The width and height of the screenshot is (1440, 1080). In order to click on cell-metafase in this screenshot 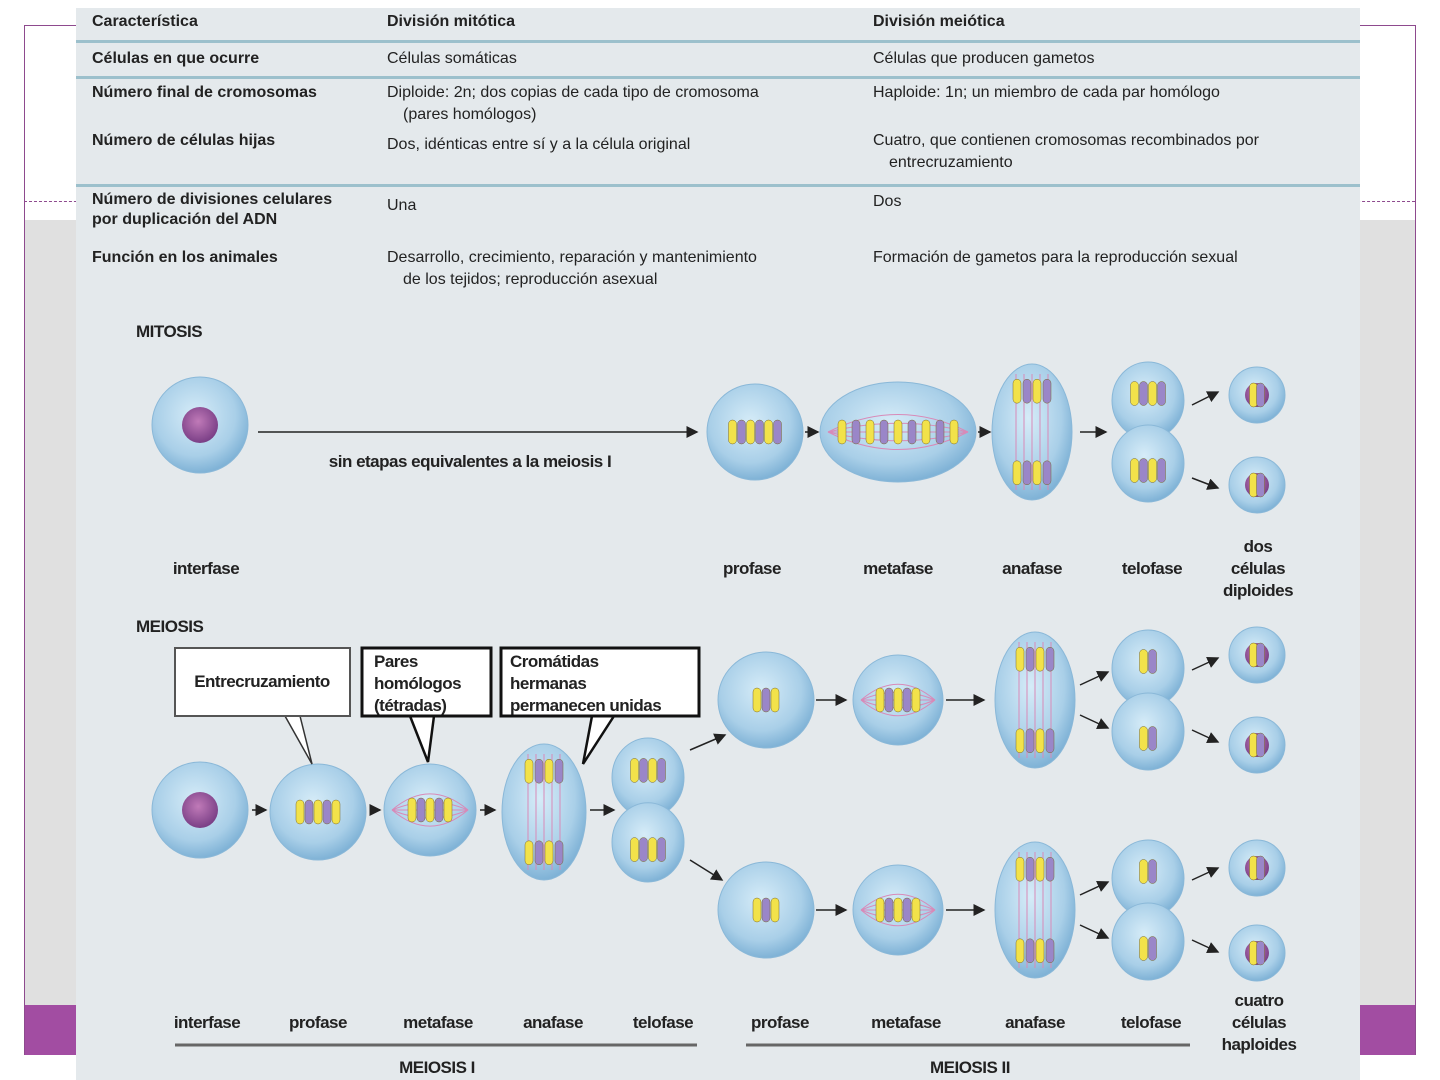, I will do `click(898, 432)`.